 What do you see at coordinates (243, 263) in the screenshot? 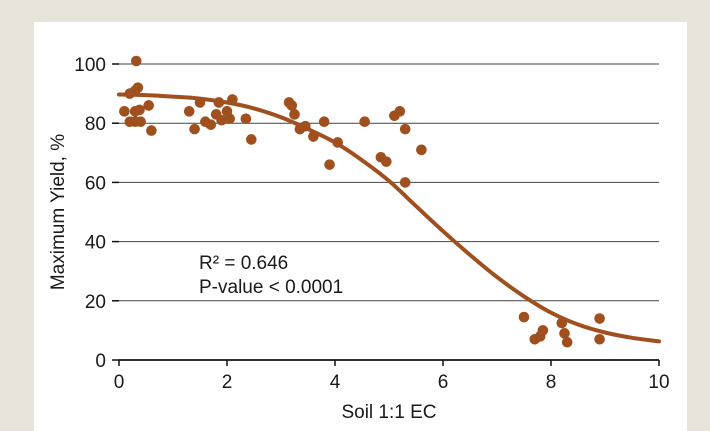
I see `r-squared-annotation: R² = 0.646` at bounding box center [243, 263].